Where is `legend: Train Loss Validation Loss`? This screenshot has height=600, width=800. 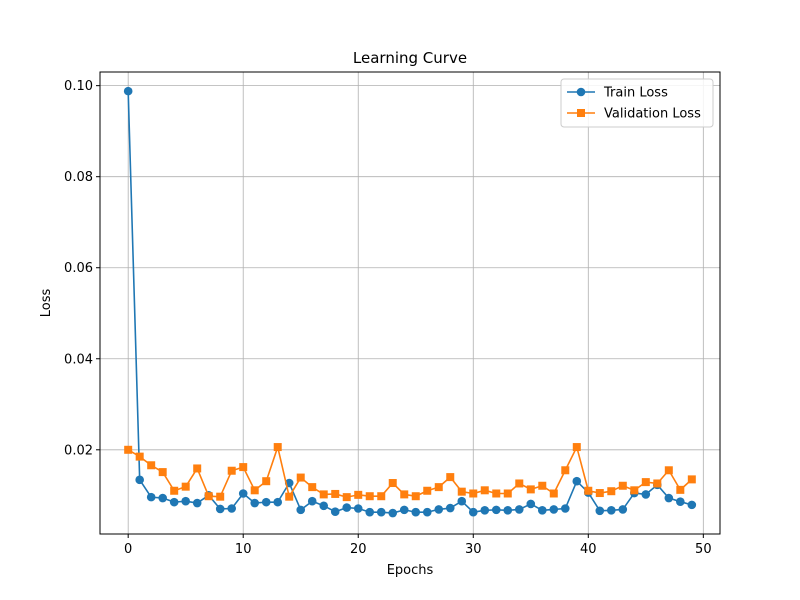
legend: Train Loss Validation Loss is located at coordinates (637, 103).